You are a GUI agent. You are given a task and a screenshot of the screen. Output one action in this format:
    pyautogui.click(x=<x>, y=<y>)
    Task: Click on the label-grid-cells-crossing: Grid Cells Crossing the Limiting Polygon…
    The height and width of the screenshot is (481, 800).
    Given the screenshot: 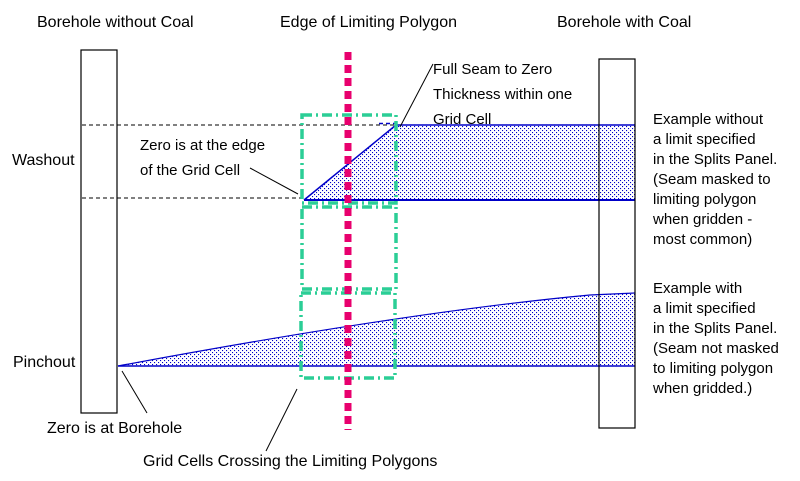 What is the action you would take?
    pyautogui.click(x=290, y=461)
    